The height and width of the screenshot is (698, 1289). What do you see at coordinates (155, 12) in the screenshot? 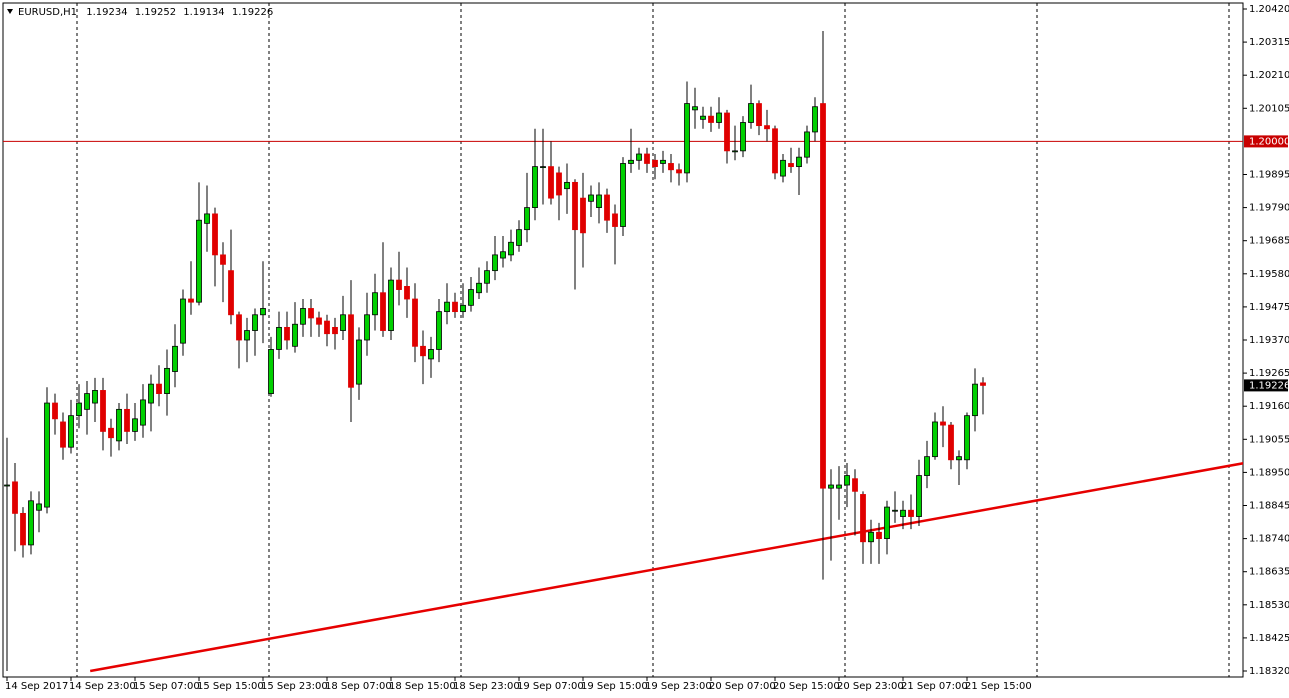
I see `high: 1.19252` at bounding box center [155, 12].